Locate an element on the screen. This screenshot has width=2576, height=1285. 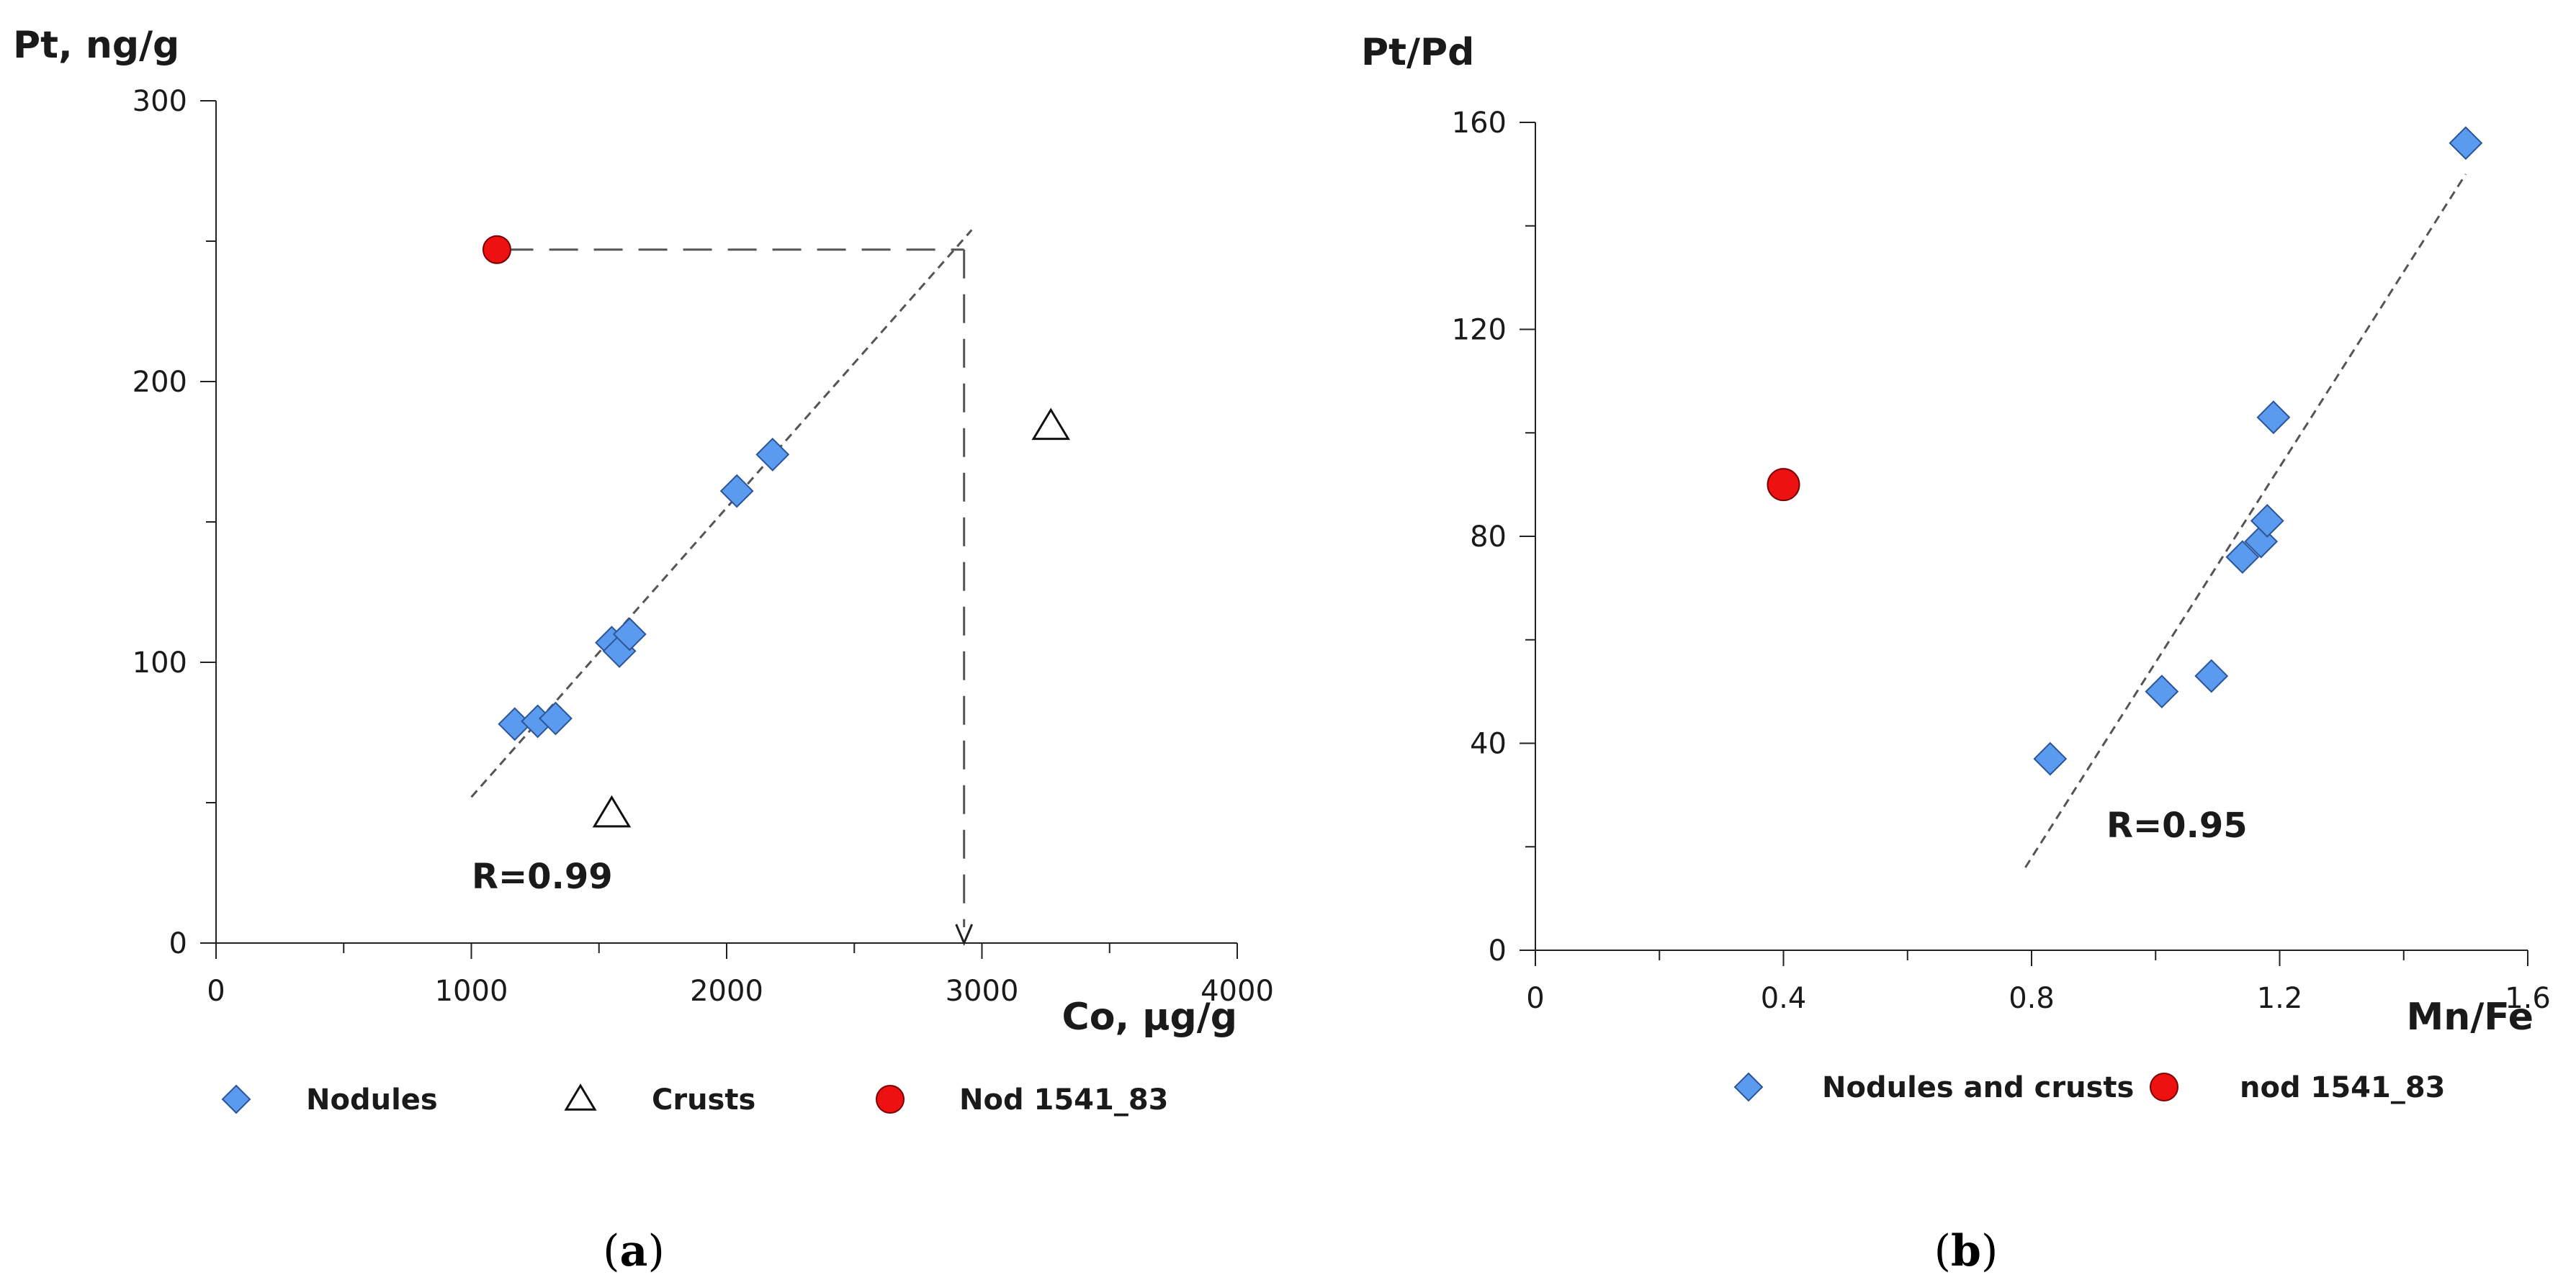
x-tick-label: 1.2 is located at coordinates (2280, 998).